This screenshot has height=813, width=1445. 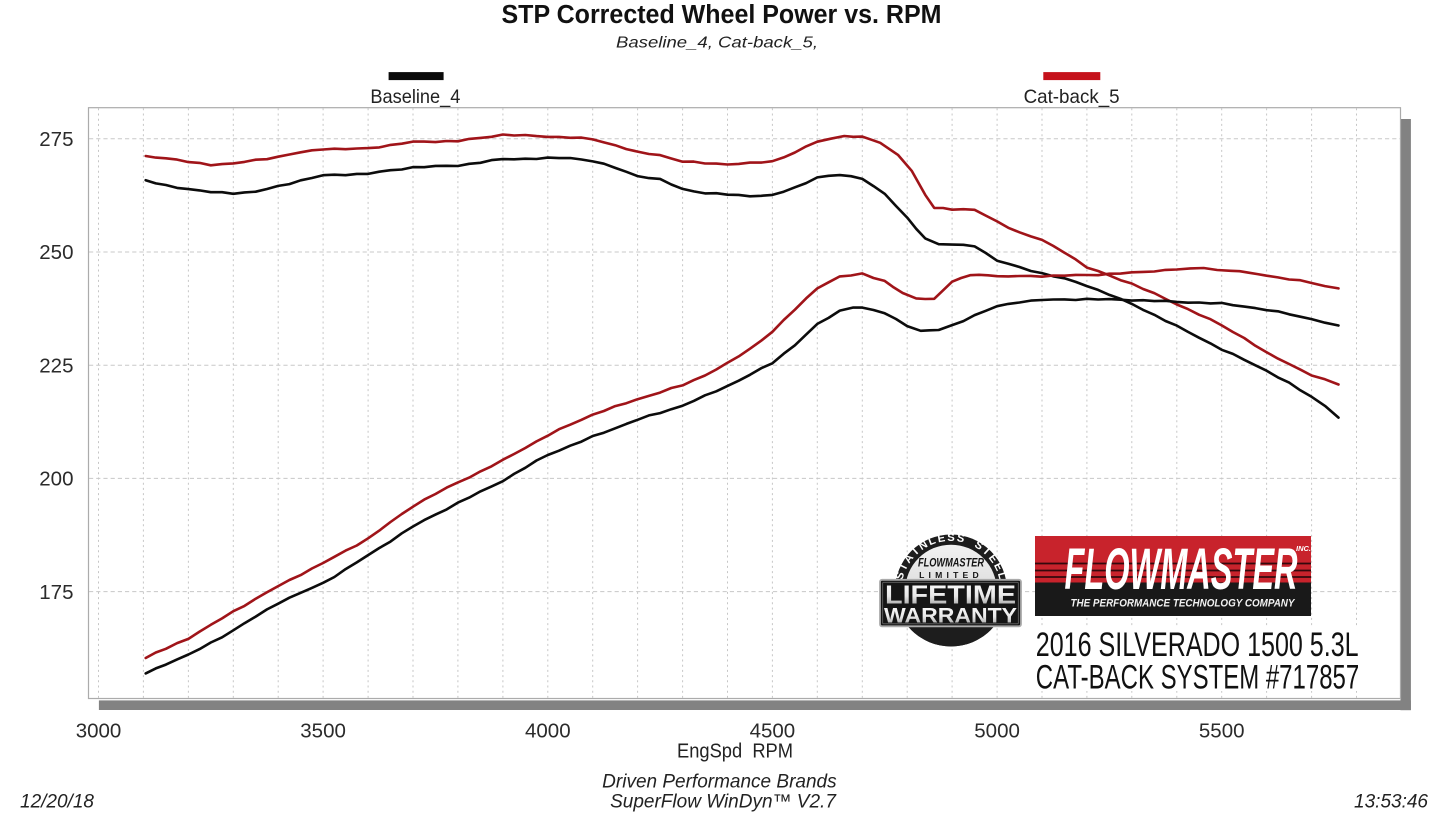 What do you see at coordinates (1197, 645) in the screenshot?
I see `svg-text: 2016 SILVERADO 1500 5.3L` at bounding box center [1197, 645].